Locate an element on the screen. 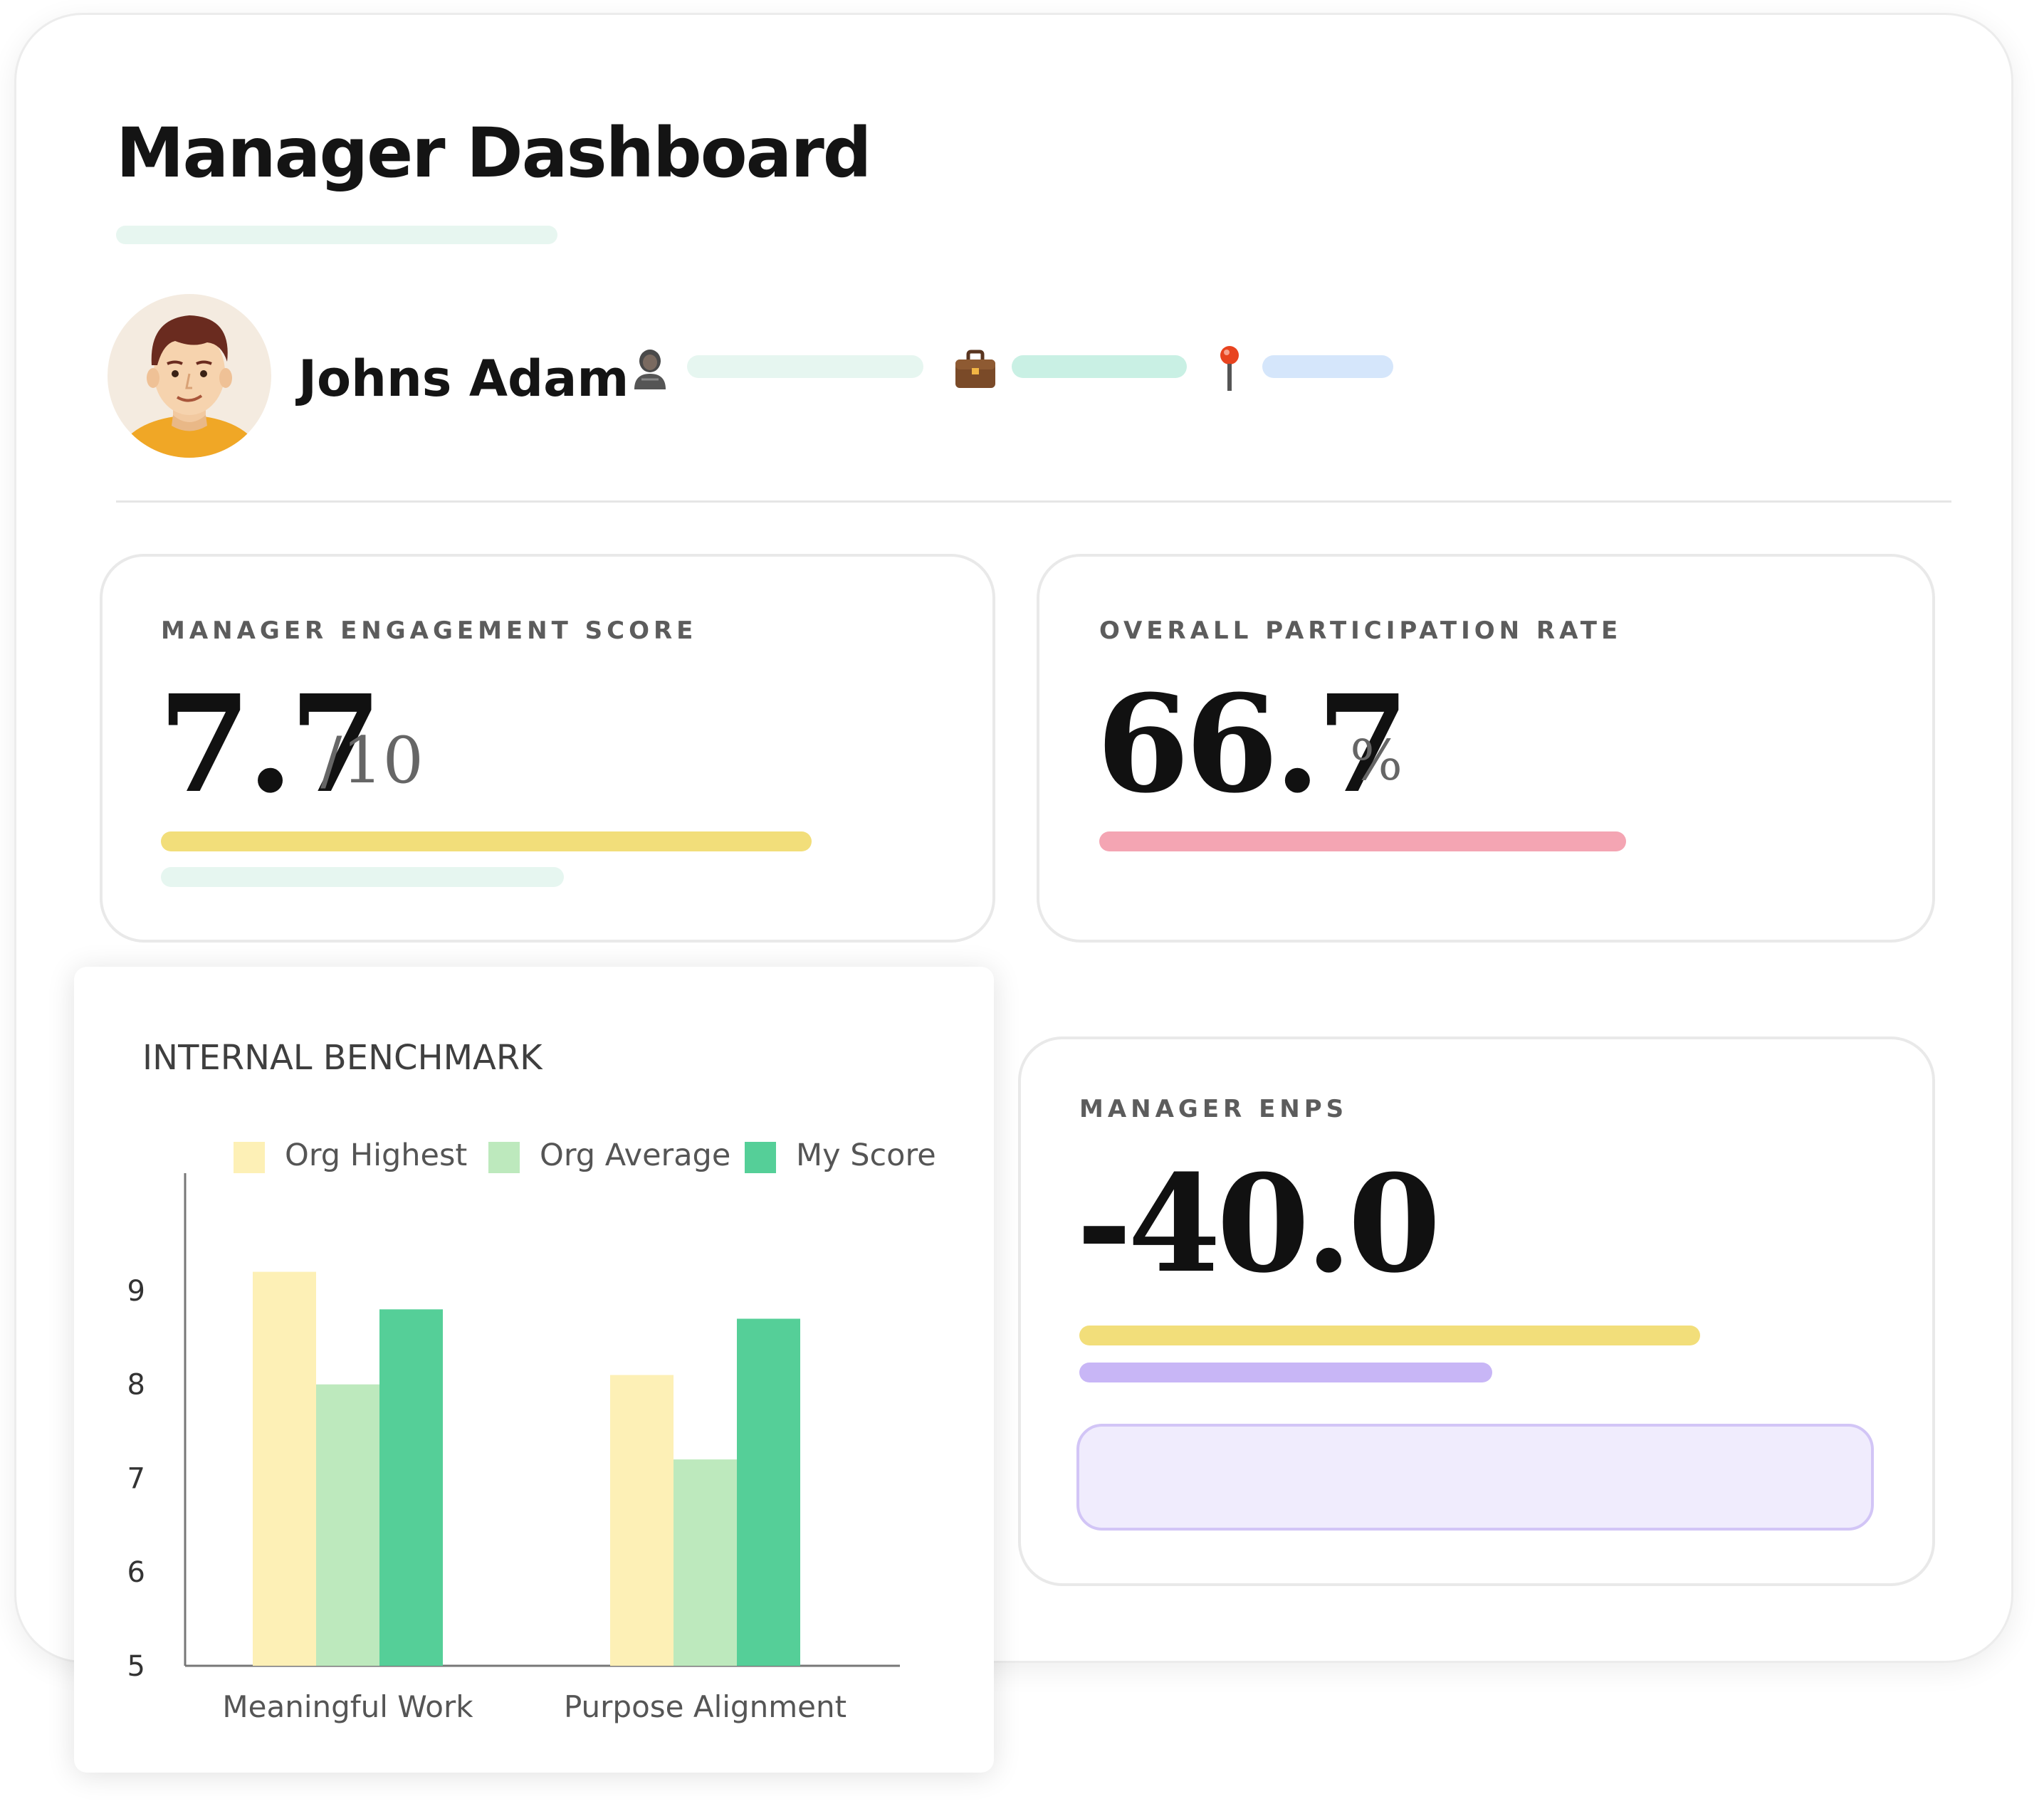 Image resolution: width=2044 pixels, height=1816 pixels. bar-org-highest-meaningful-work is located at coordinates (284, 1468).